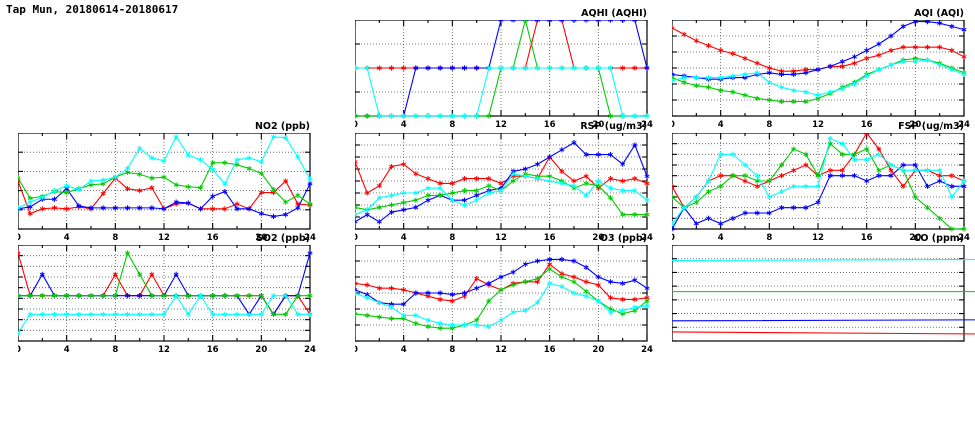 This screenshot has height=447, width=975. I want to click on panel-title-co: CO (ppm), so click(938, 238).